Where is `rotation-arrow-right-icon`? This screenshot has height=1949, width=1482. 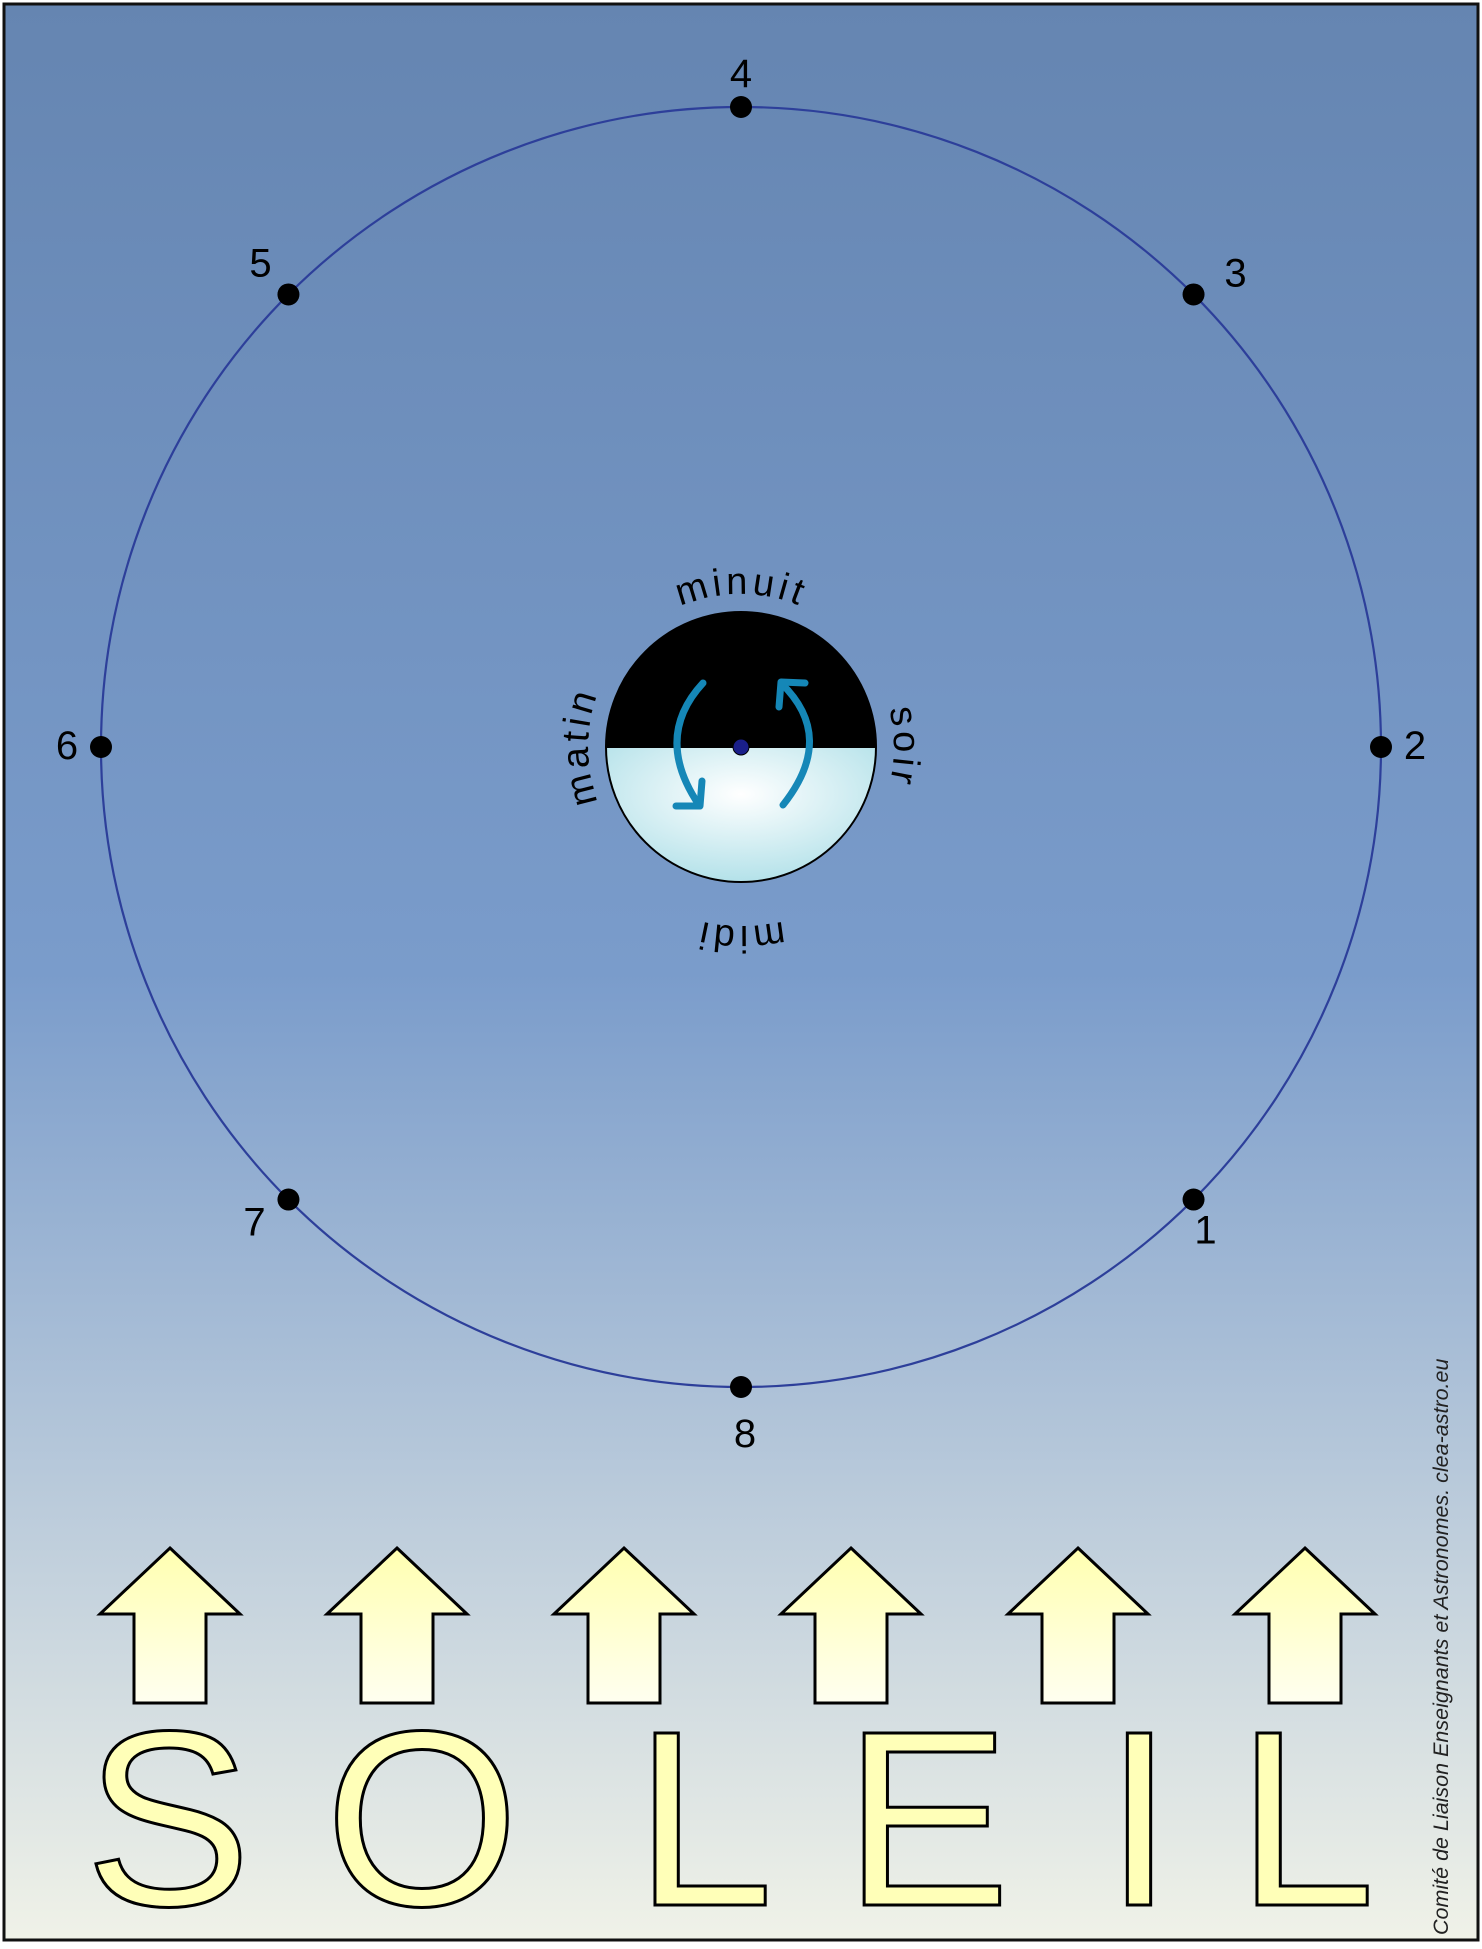 rotation-arrow-right-icon is located at coordinates (795, 744).